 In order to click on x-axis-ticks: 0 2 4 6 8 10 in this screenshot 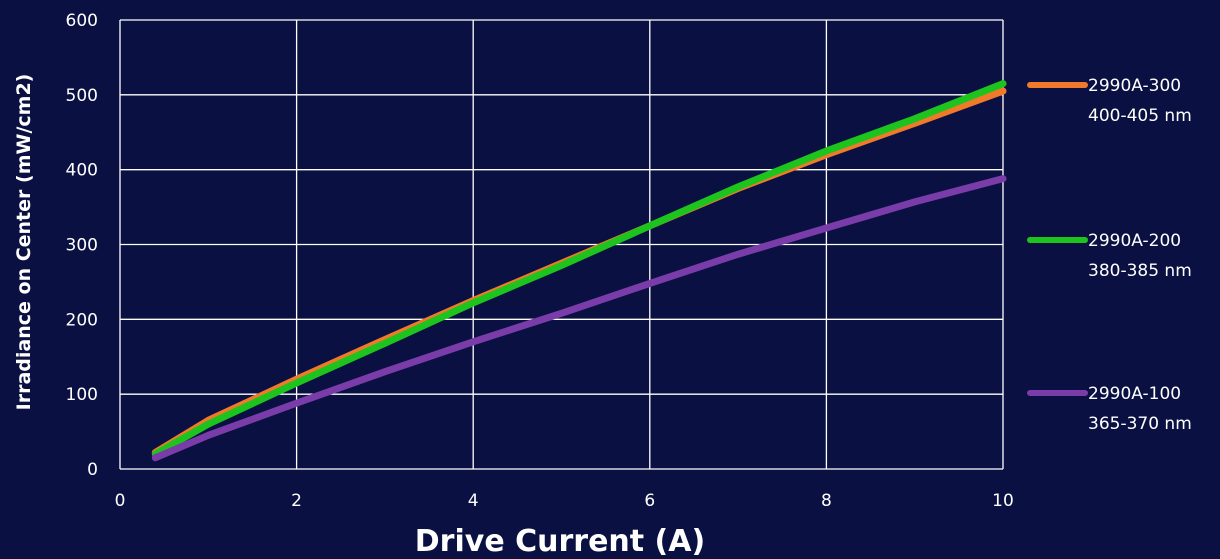, I will do `click(564, 501)`.